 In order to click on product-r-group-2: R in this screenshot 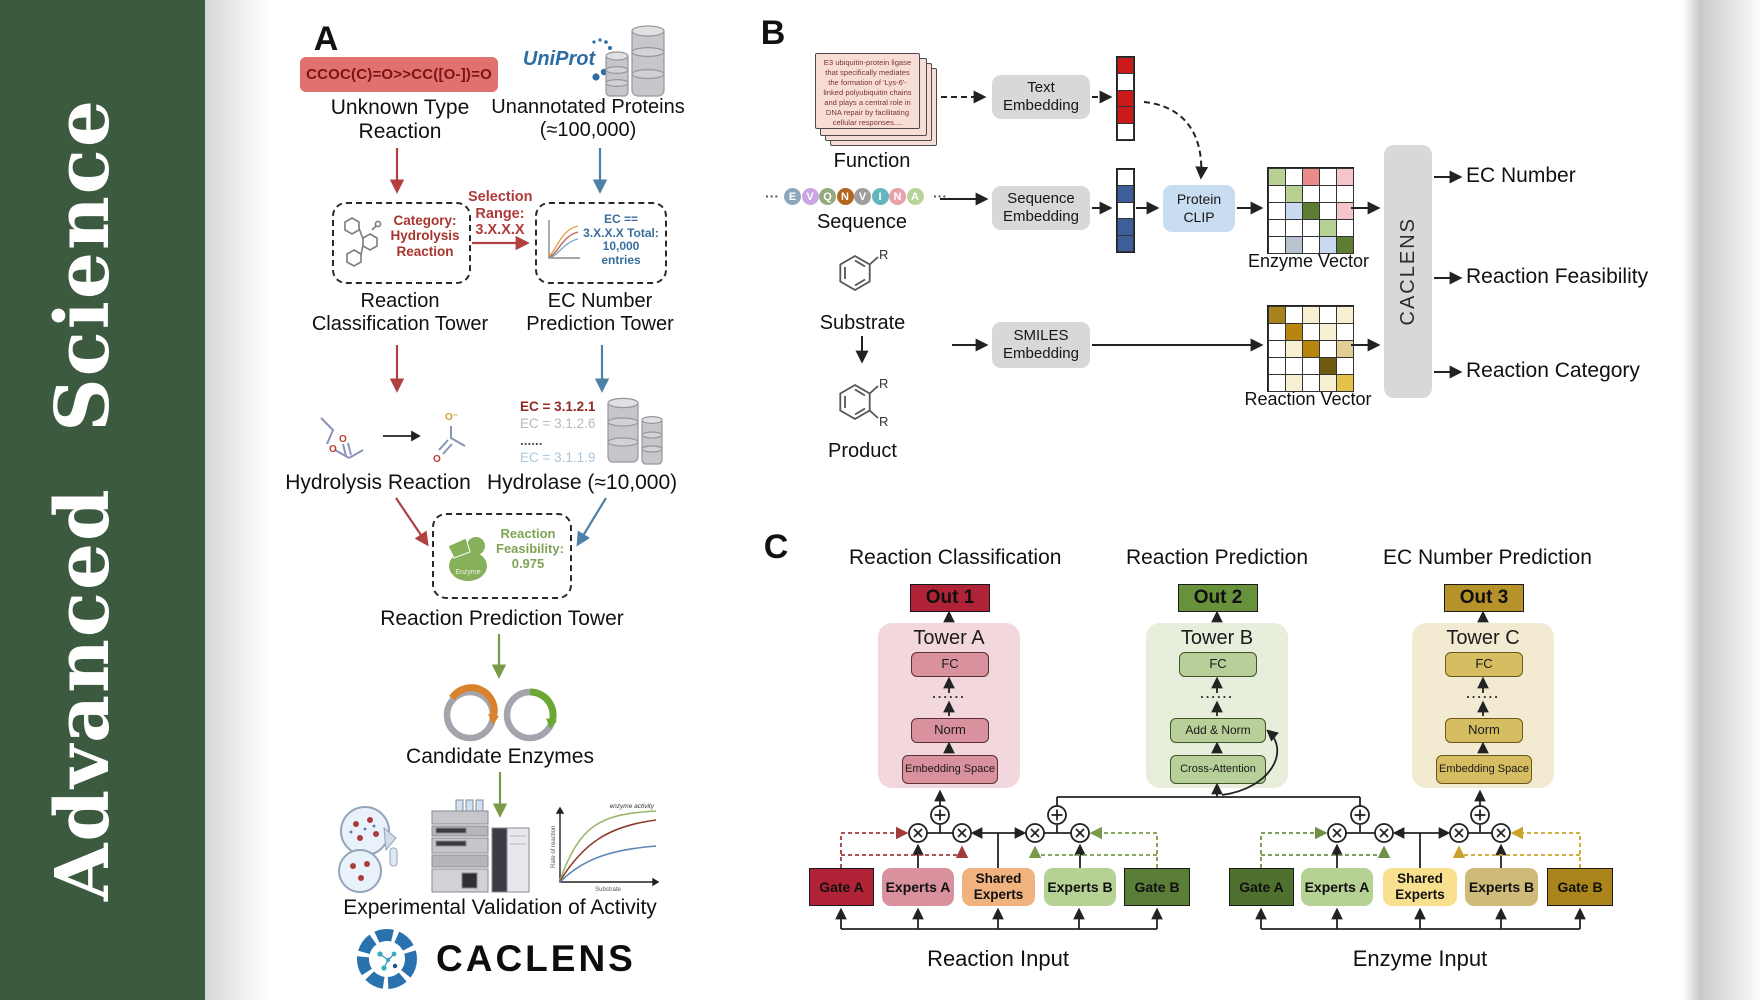, I will do `click(883, 421)`.